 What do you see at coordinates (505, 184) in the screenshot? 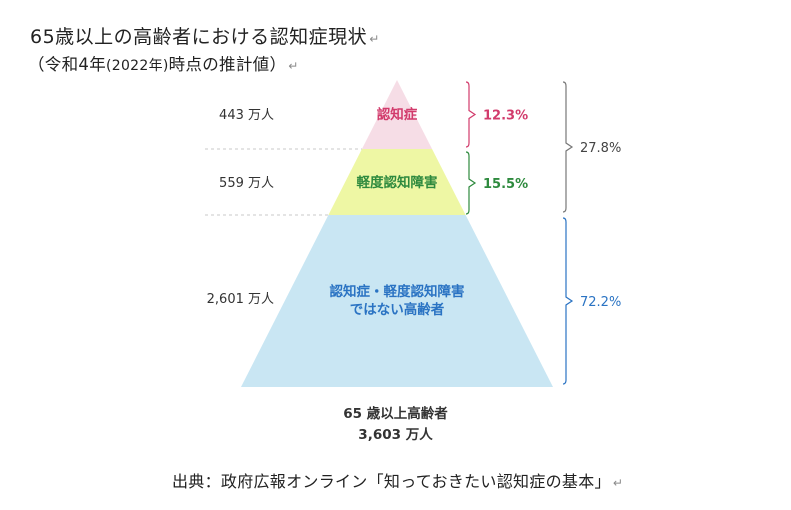
I see `percent-label-mci: 15.5%` at bounding box center [505, 184].